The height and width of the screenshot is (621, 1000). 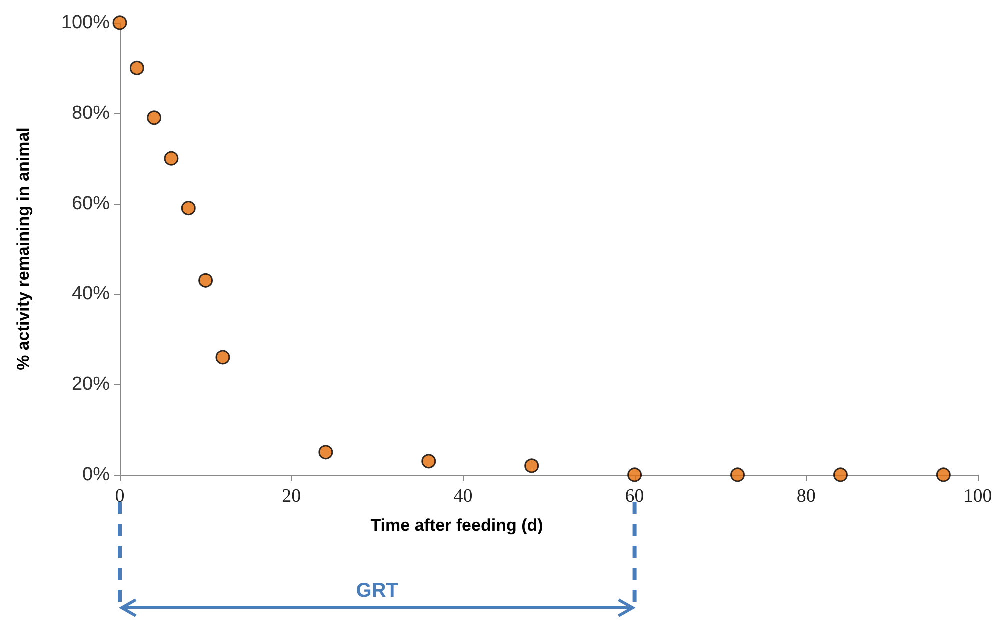 What do you see at coordinates (91, 385) in the screenshot?
I see `y-tick-label: 20%` at bounding box center [91, 385].